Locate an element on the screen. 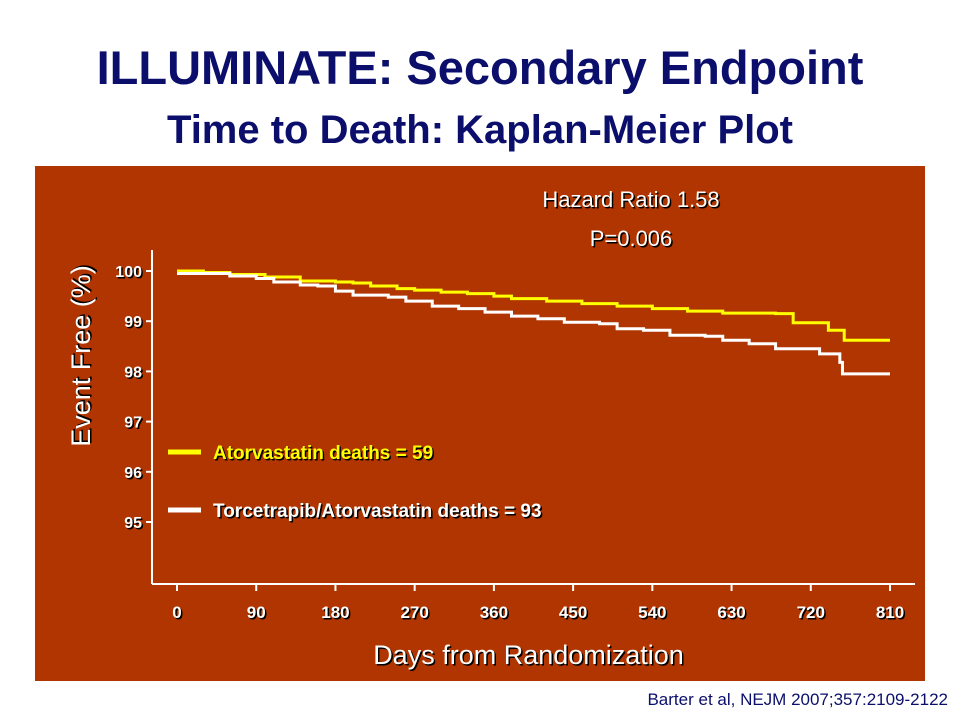  slide-subtitle: Time to Death: Kaplan-Meier Plot is located at coordinates (479, 130).